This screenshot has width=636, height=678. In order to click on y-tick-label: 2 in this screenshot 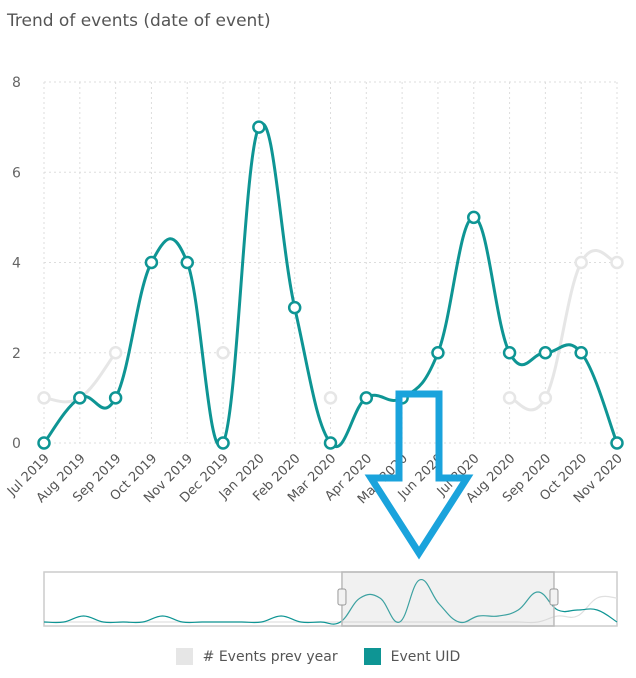, I will do `click(16, 354)`.